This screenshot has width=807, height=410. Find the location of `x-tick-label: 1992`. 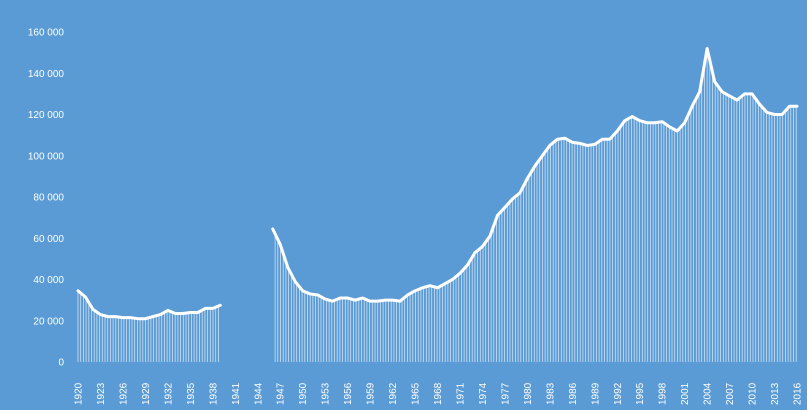

x-tick-label: 1992 is located at coordinates (618, 393).